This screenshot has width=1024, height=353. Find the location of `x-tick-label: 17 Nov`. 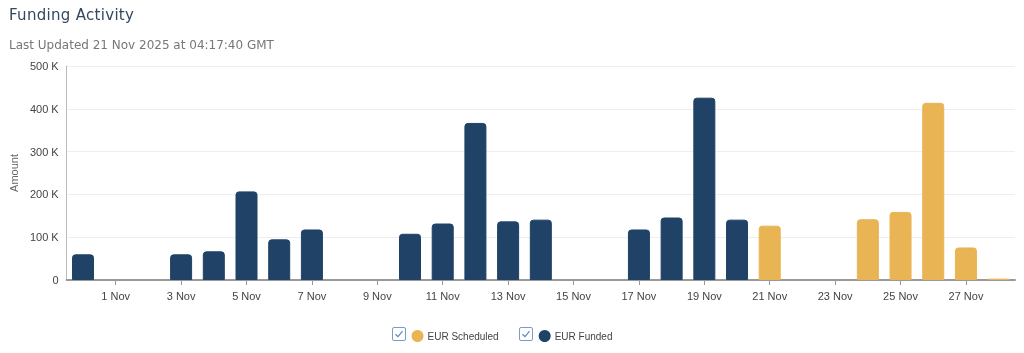

x-tick-label: 17 Nov is located at coordinates (639, 295).